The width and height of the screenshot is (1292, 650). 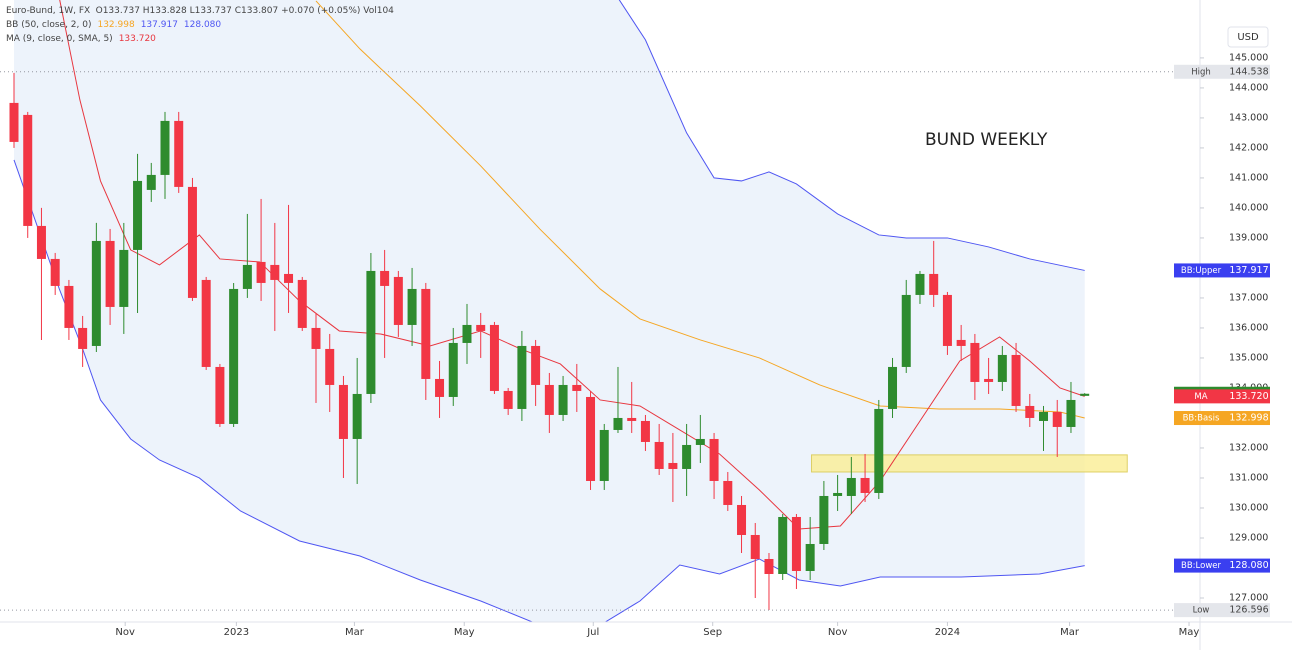 What do you see at coordinates (1248, 507) in the screenshot?
I see `y-tick-label: 130.000` at bounding box center [1248, 507].